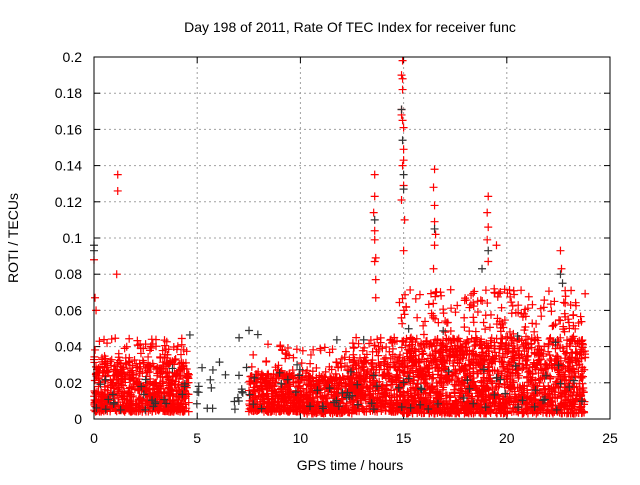 This screenshot has height=485, width=640. I want to click on y-tick-label: 0.12, so click(68, 202).